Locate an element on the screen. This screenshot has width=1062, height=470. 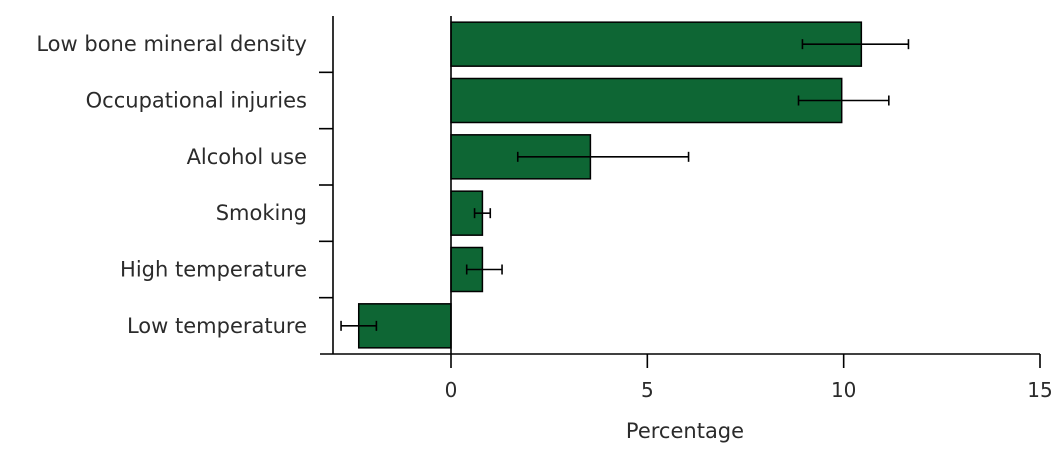
category-label: Occupational injuries is located at coordinates (196, 101).